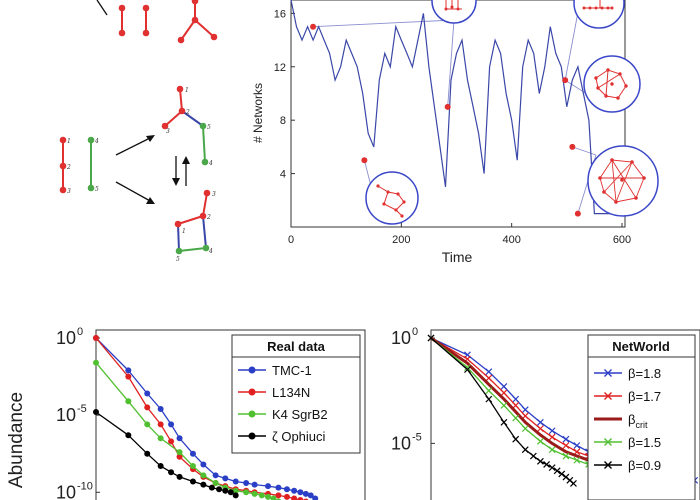 This screenshot has width=700, height=500. What do you see at coordinates (280, 14) in the screenshot?
I see `y-tick-label: 16` at bounding box center [280, 14].